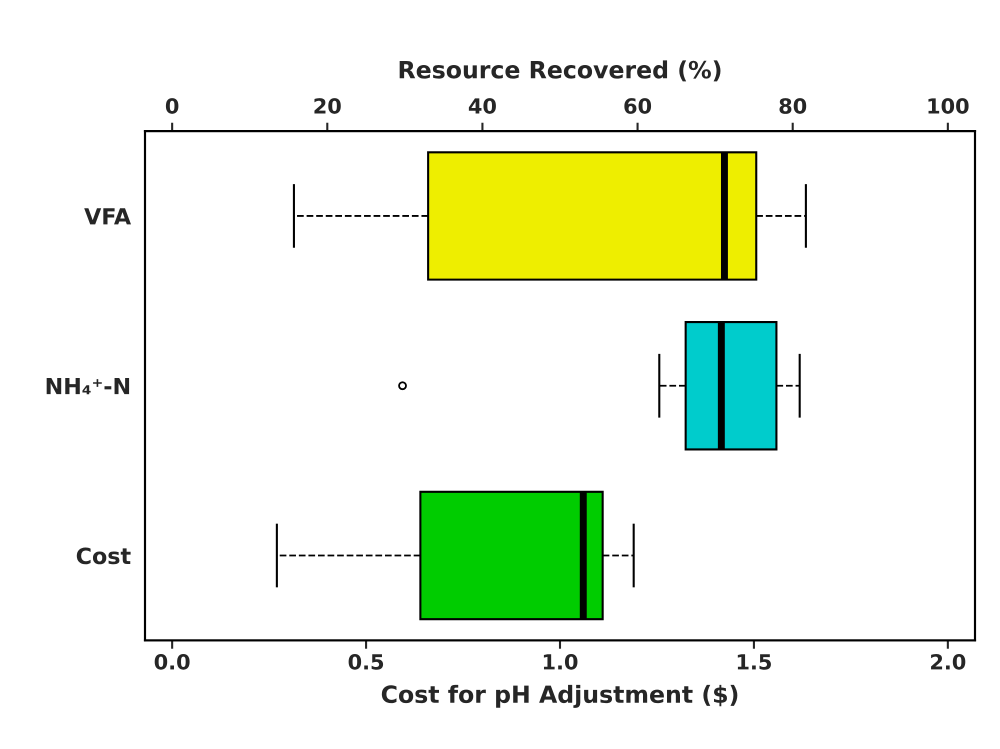  Describe the element at coordinates (88, 386) in the screenshot. I see `y-tick-label: NH₄⁺-N` at that location.